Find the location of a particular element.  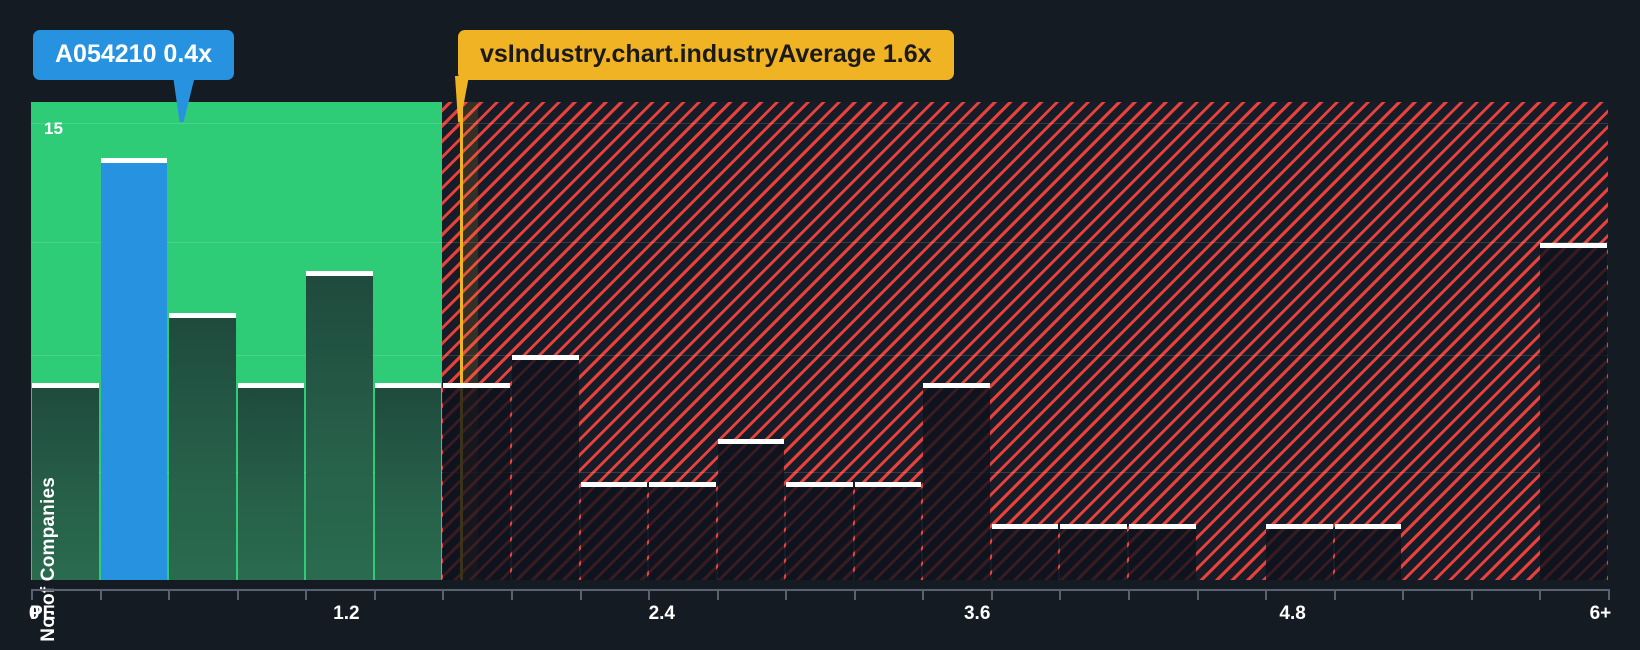

x-axis-tick-label: 0 is located at coordinates (34, 613).